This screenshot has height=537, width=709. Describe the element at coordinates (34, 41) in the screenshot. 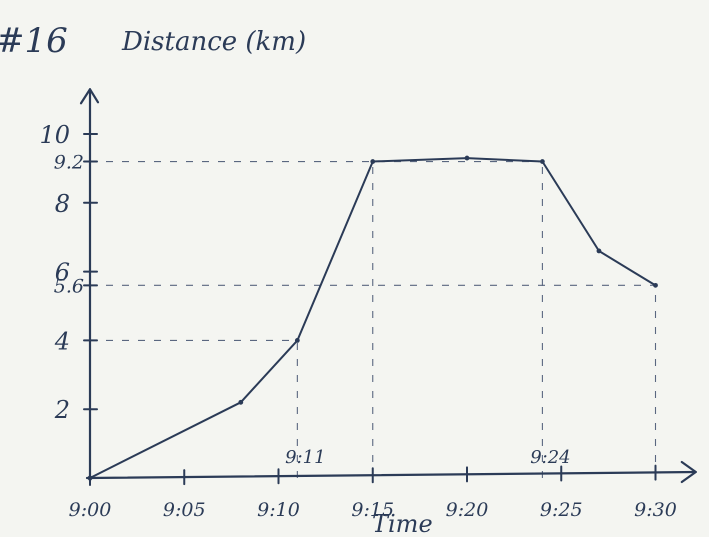

I see `corner-label: #16` at that location.